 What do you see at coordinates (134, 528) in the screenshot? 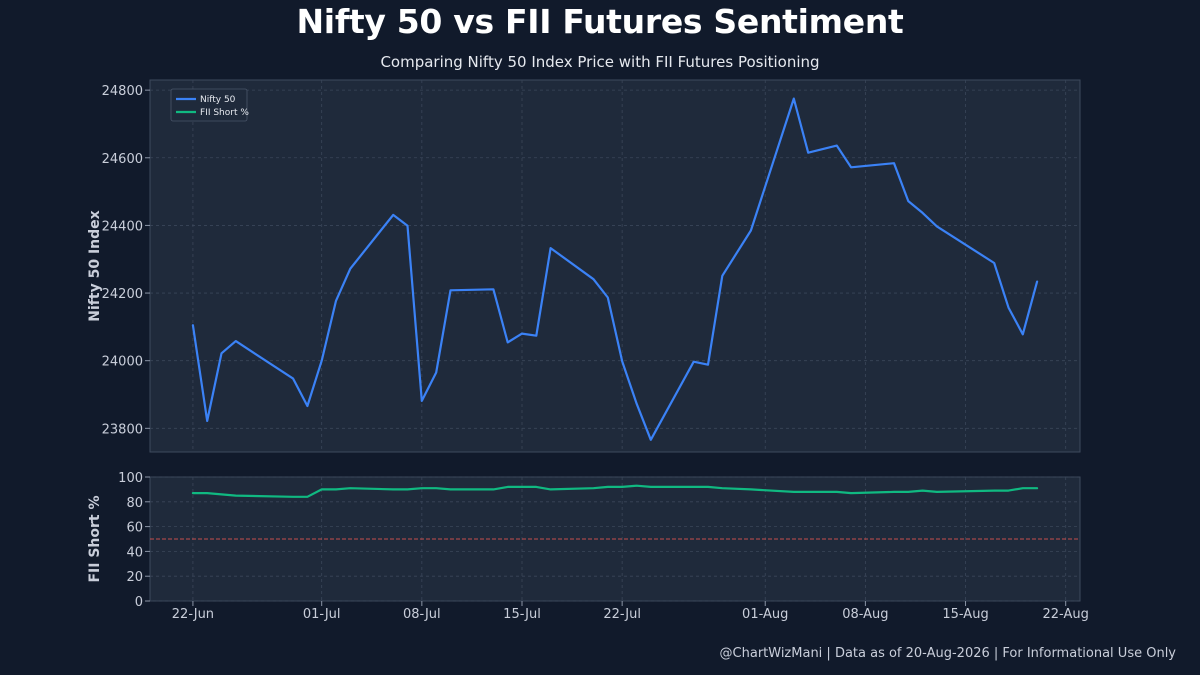
I see `fii-tick-label-y: 60` at bounding box center [134, 528].